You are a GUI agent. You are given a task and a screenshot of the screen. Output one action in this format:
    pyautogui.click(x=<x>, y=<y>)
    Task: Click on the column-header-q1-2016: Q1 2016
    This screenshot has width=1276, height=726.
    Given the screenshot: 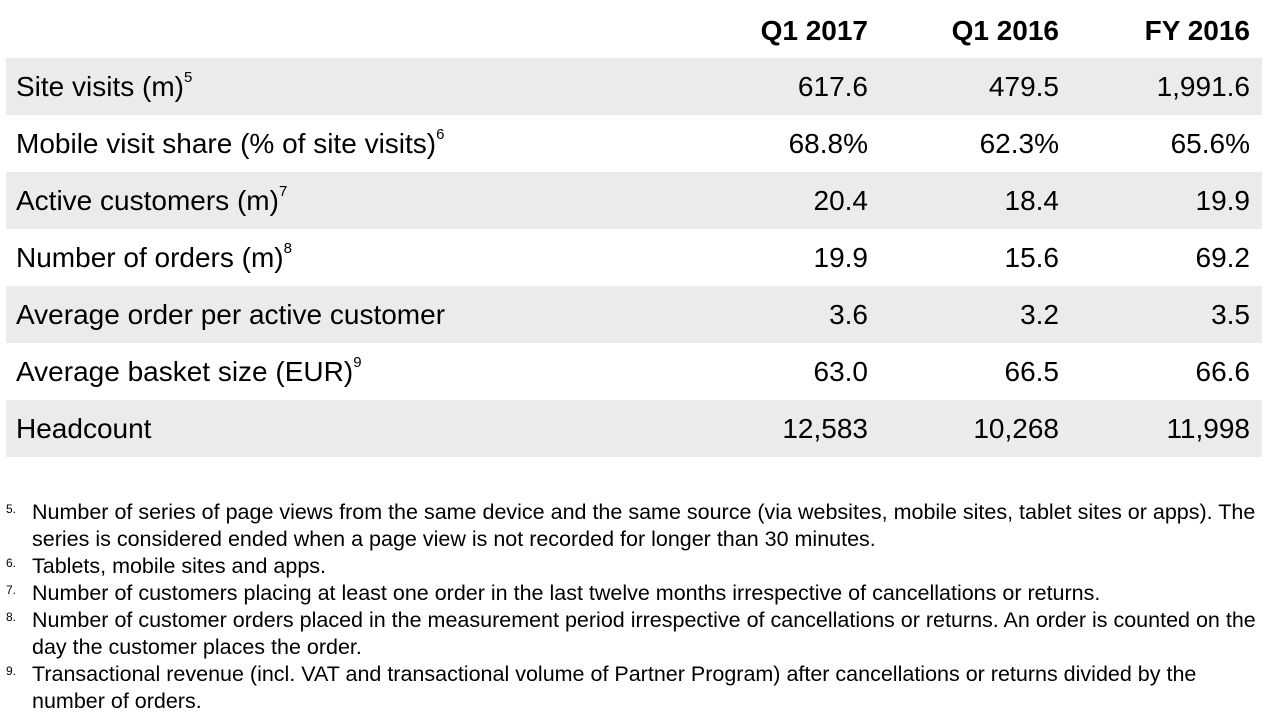 What is the action you would take?
    pyautogui.click(x=1005, y=30)
    